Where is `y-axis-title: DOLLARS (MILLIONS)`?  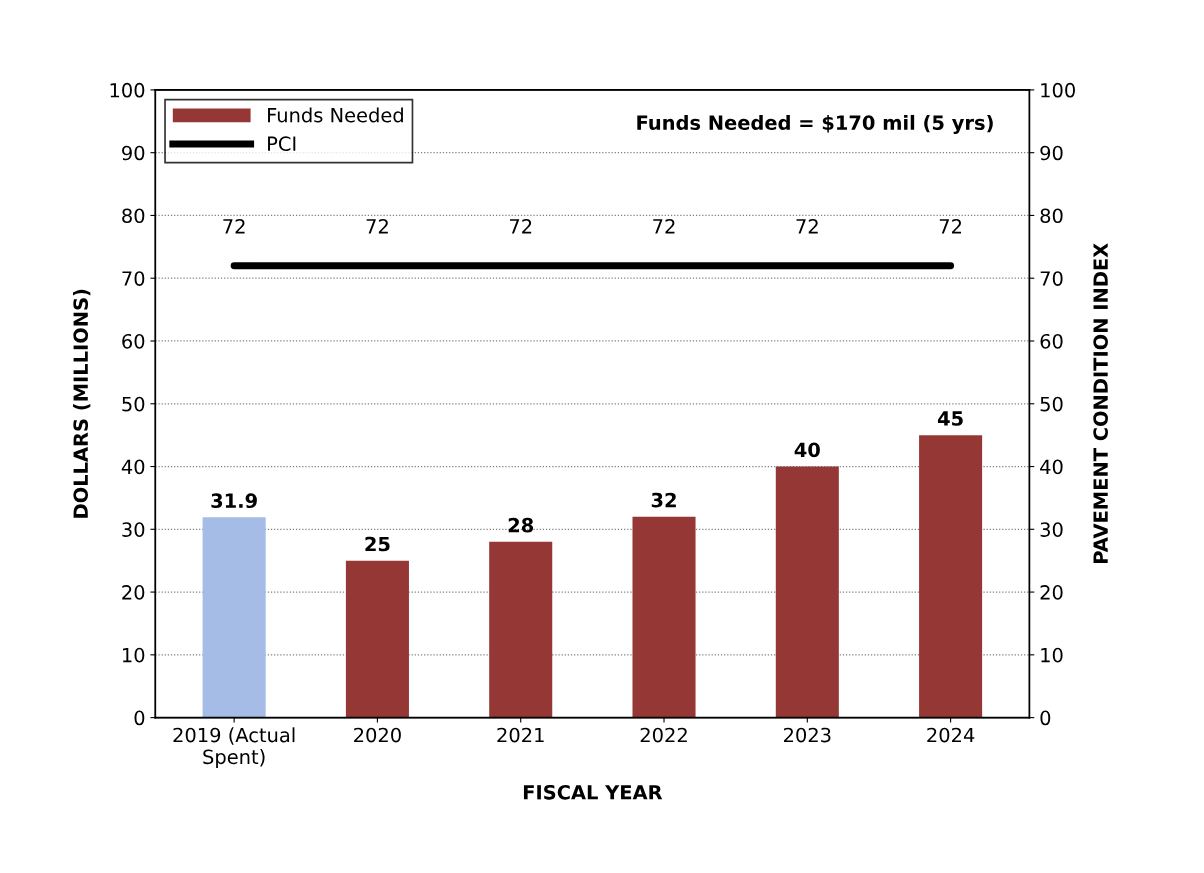
y-axis-title: DOLLARS (MILLIONS) is located at coordinates (82, 403).